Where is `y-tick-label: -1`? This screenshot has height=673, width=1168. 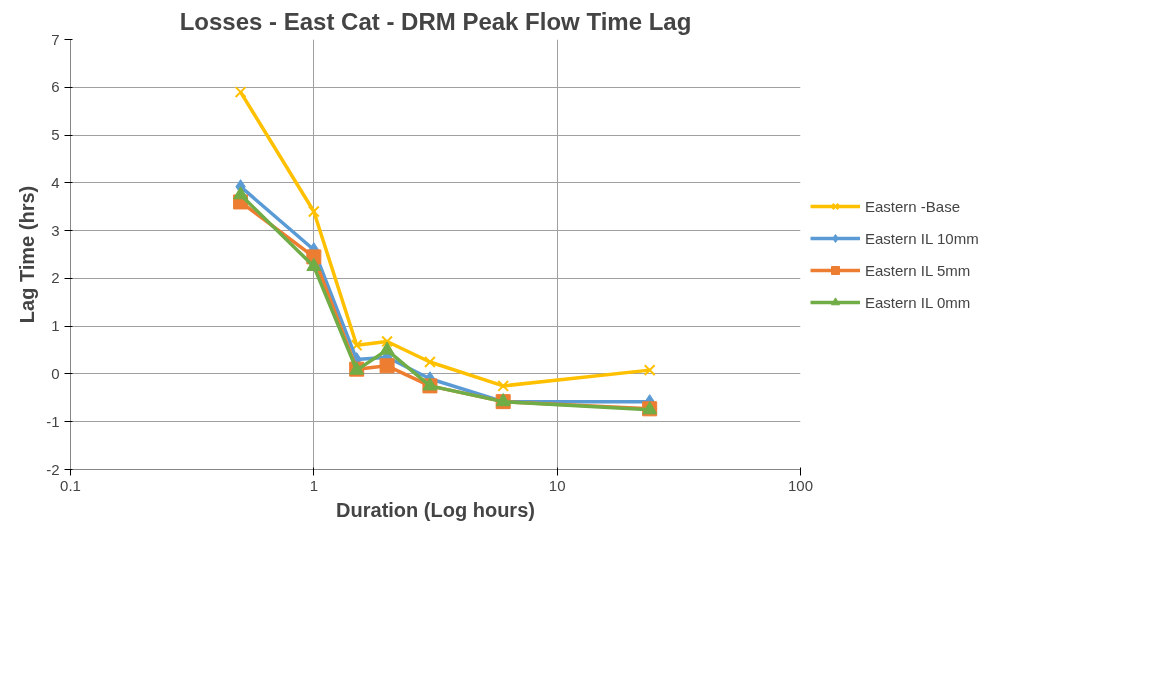
y-tick-label: -1 is located at coordinates (53, 421).